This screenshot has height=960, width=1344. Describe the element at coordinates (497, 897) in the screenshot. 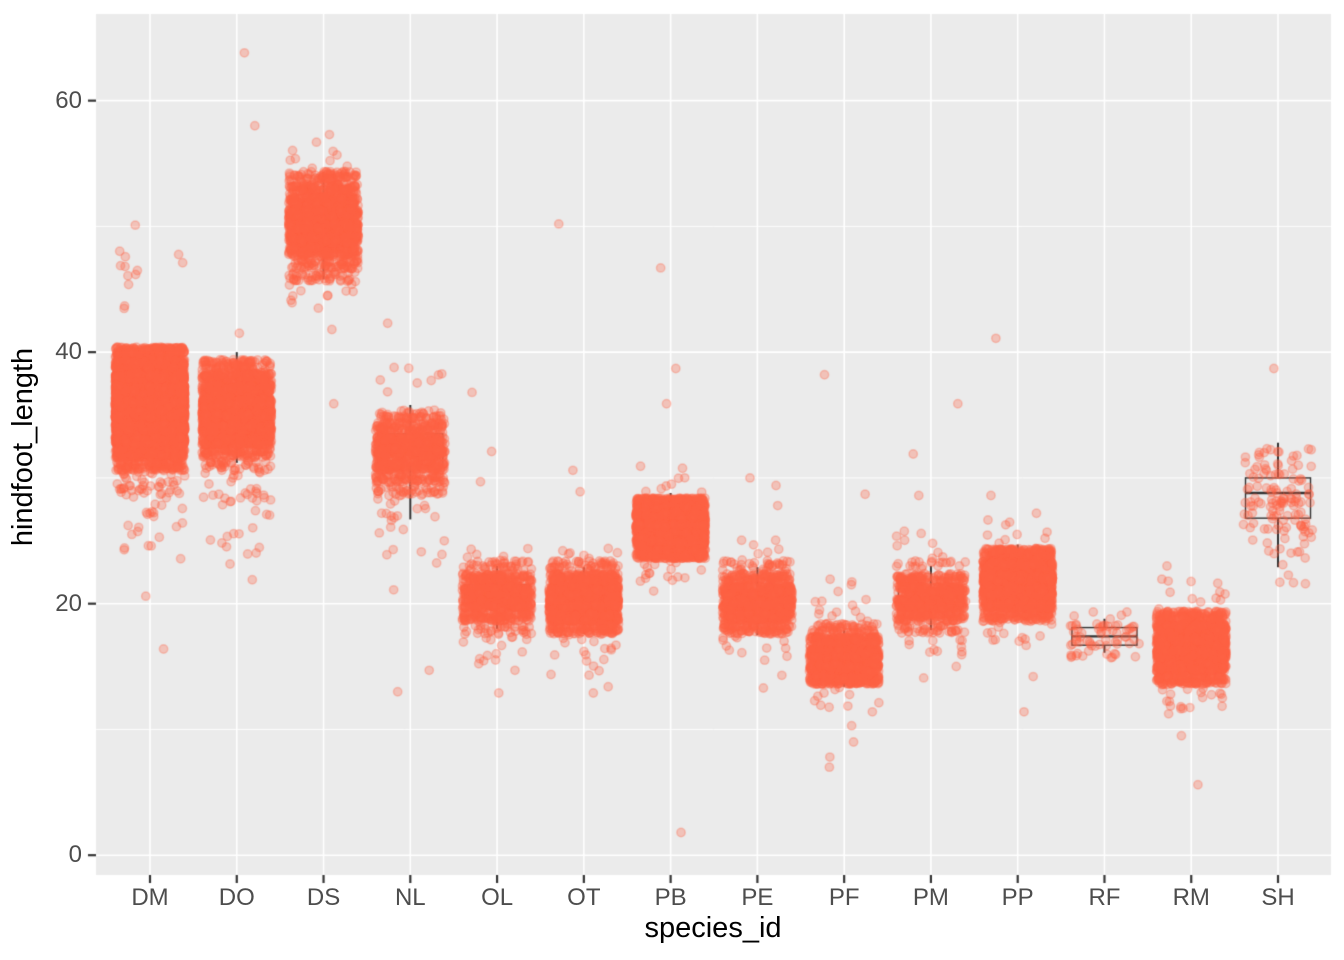

I see `x-tick-label: OL` at that location.